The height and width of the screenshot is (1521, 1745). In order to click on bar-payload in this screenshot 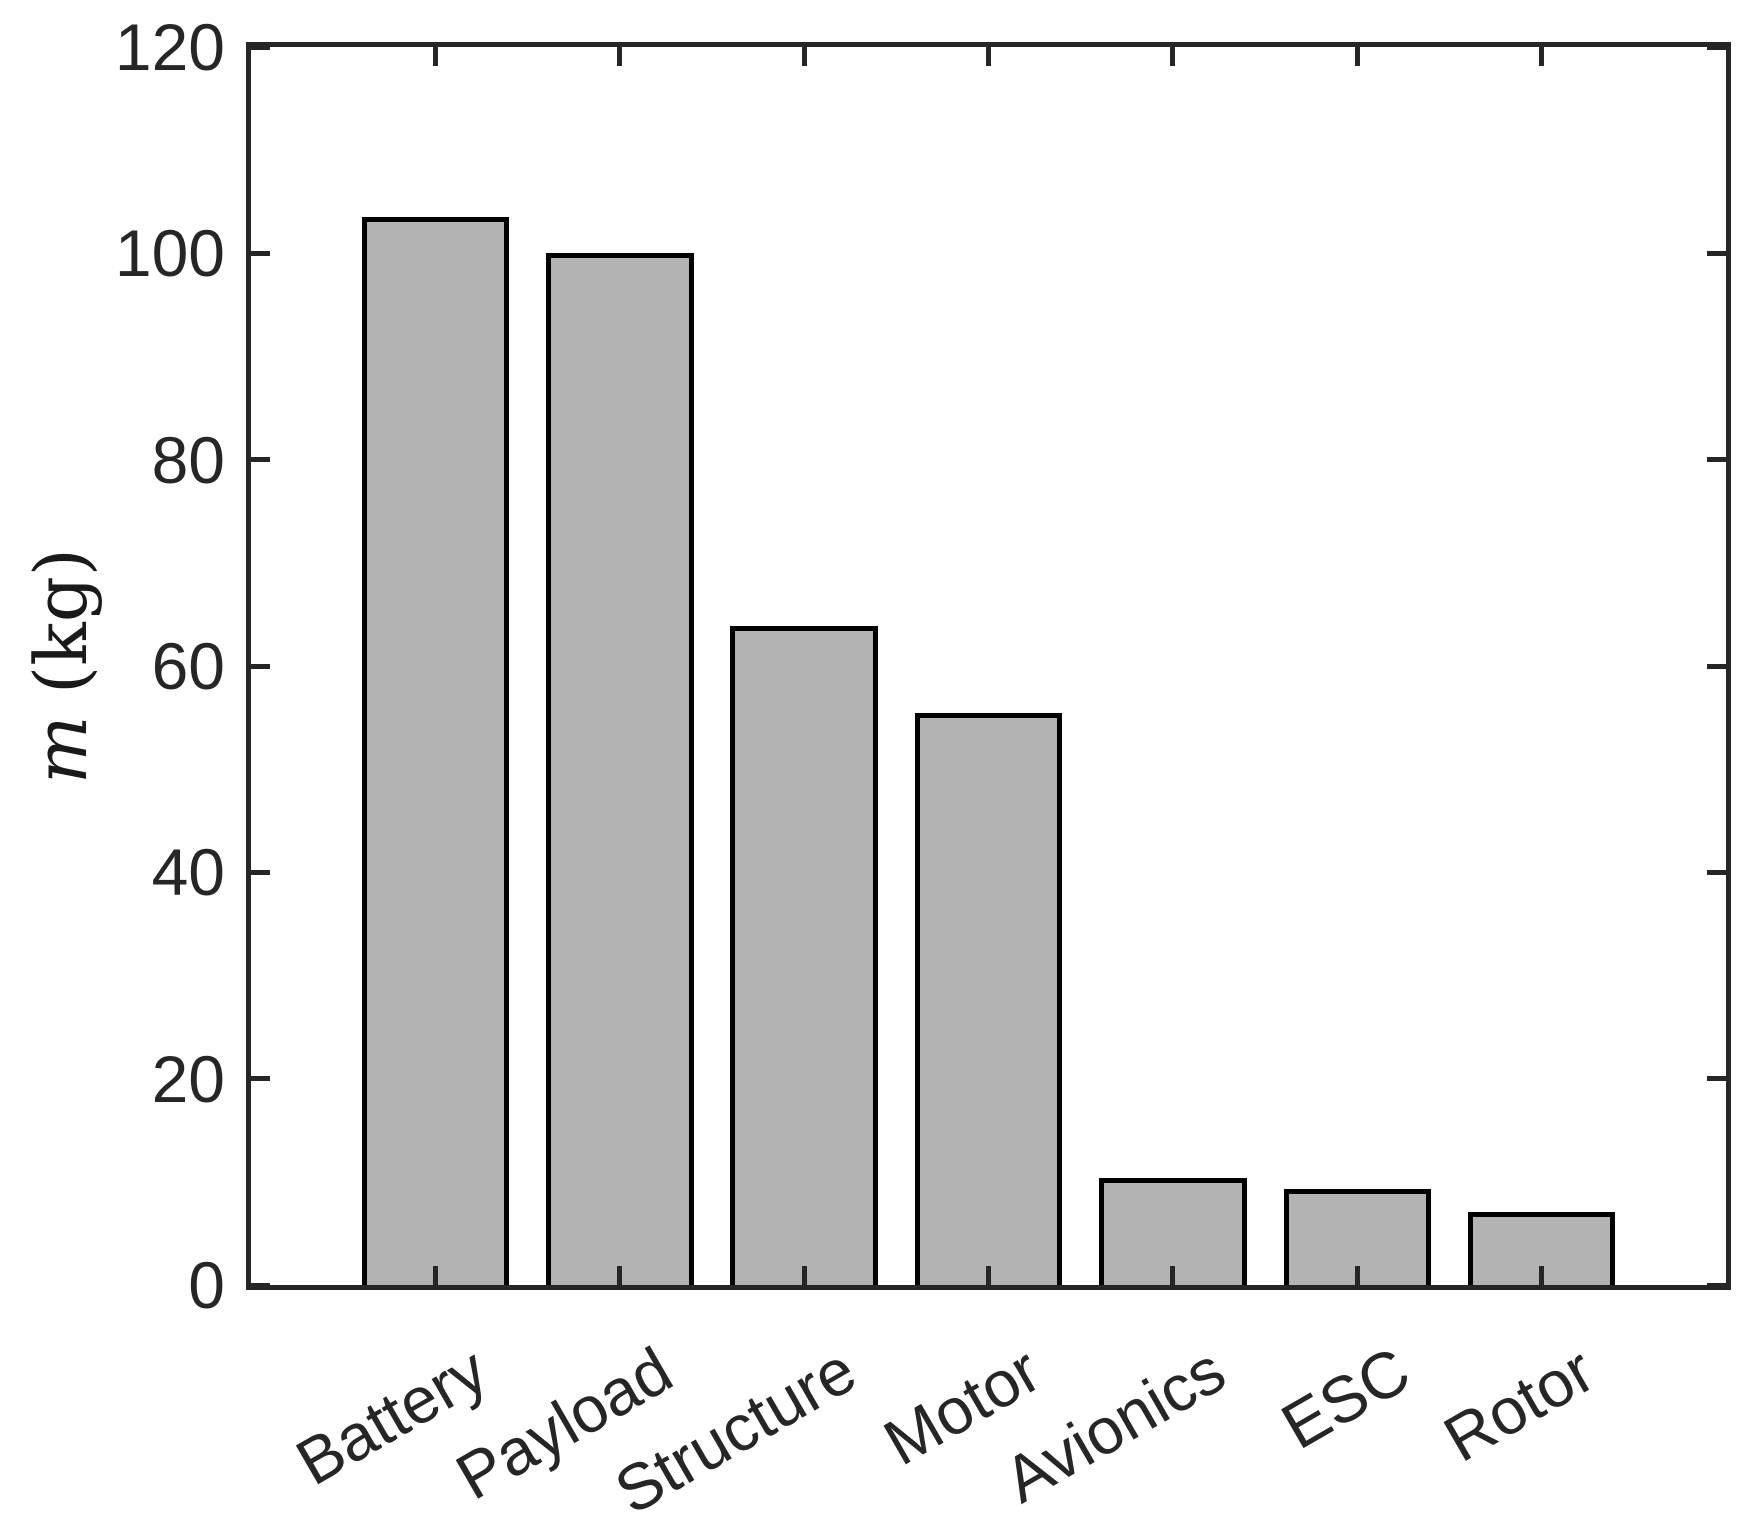, I will do `click(620, 769)`.